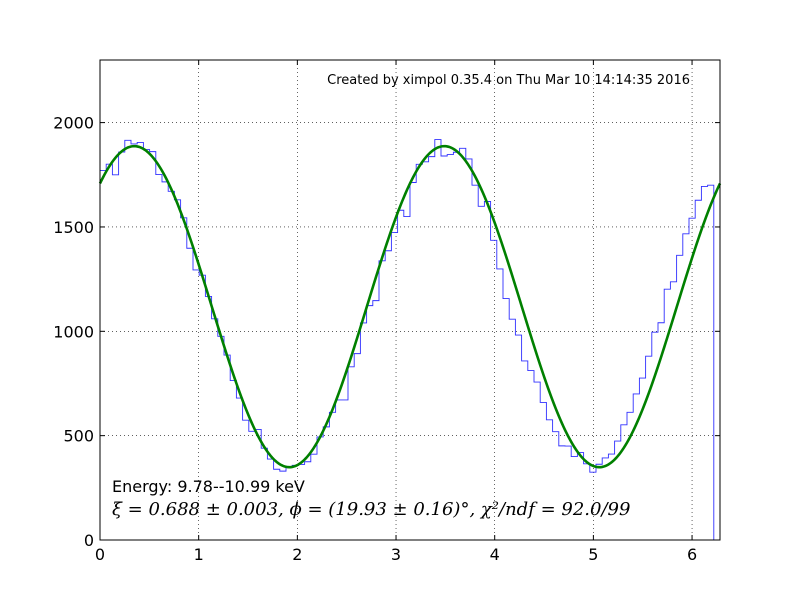 This screenshot has height=600, width=800. I want to click on x-tick-label: 0, so click(100, 554).